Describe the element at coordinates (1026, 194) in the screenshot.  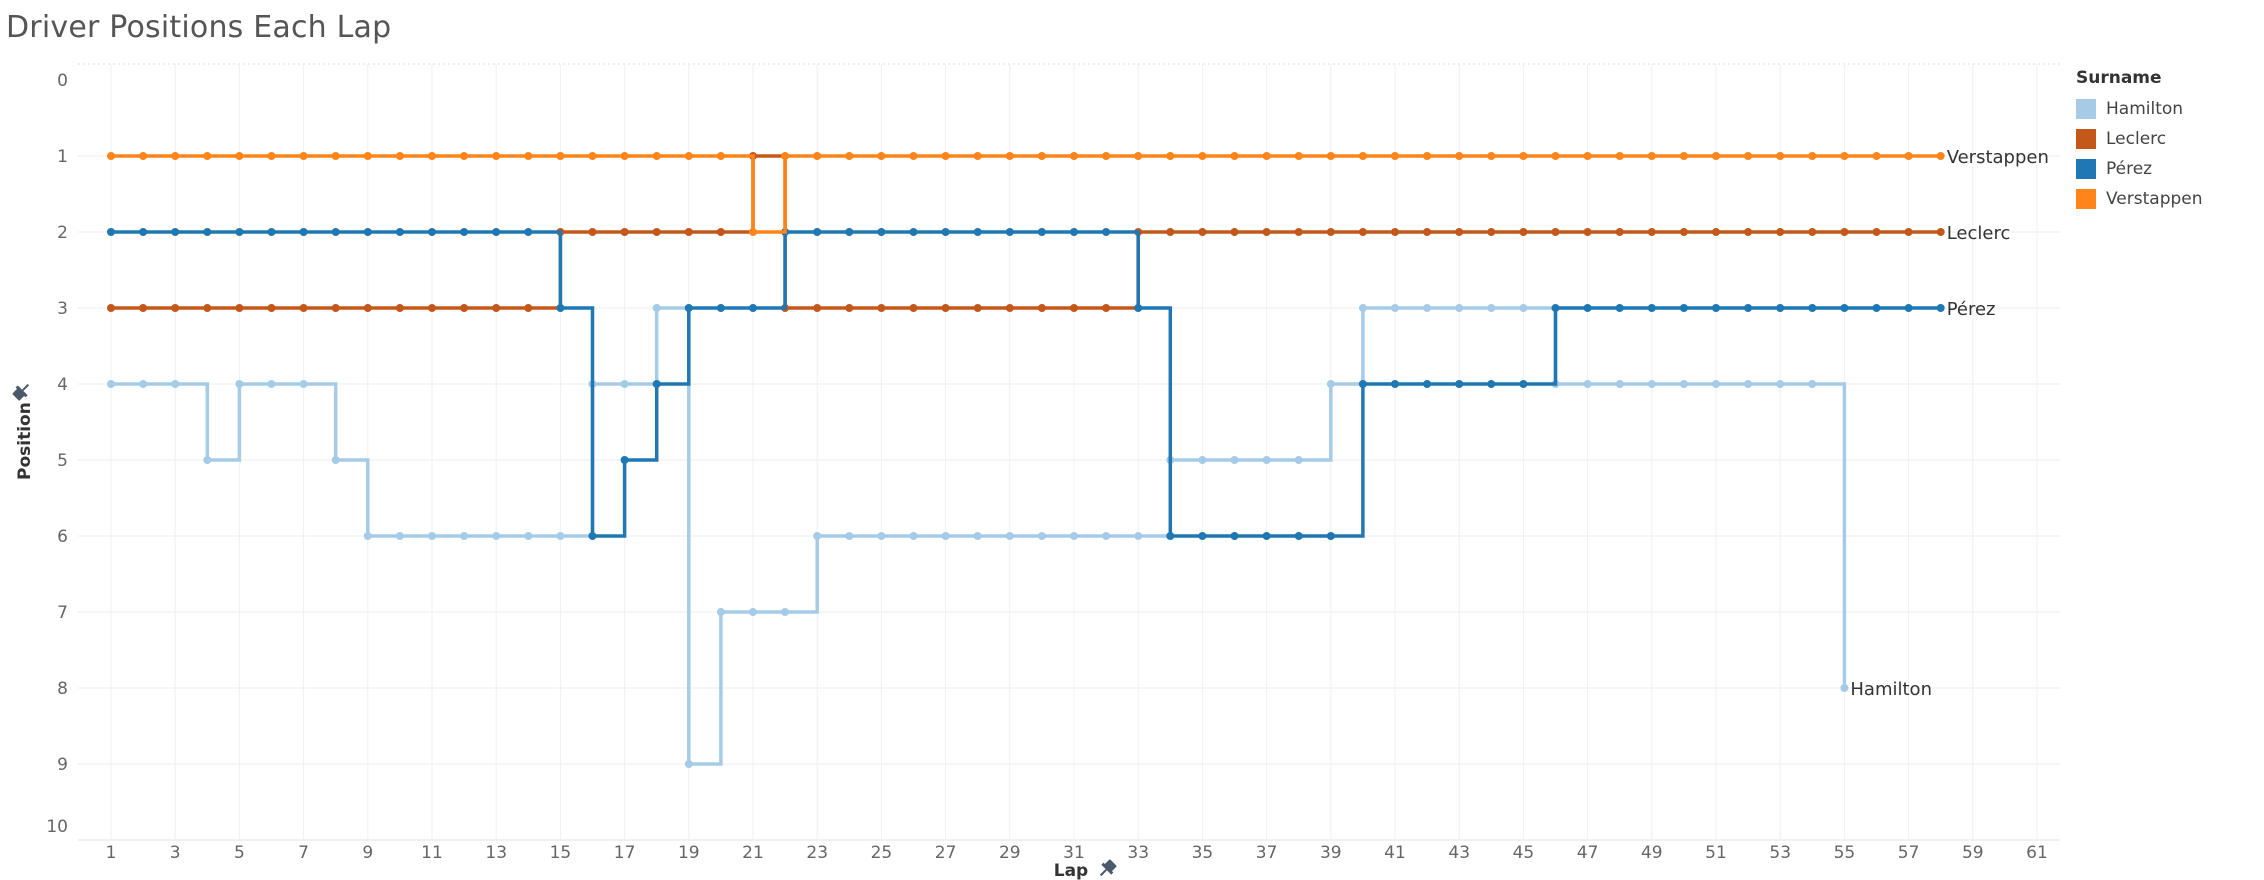
I see `series-line` at that location.